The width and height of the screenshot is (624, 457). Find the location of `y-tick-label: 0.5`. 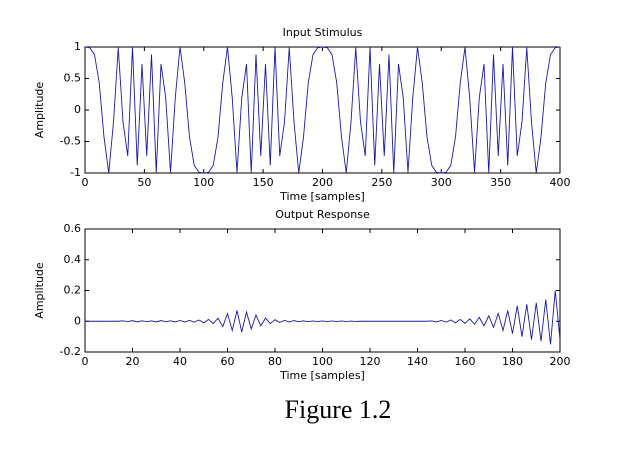

y-tick-label: 0.5 is located at coordinates (73, 78).